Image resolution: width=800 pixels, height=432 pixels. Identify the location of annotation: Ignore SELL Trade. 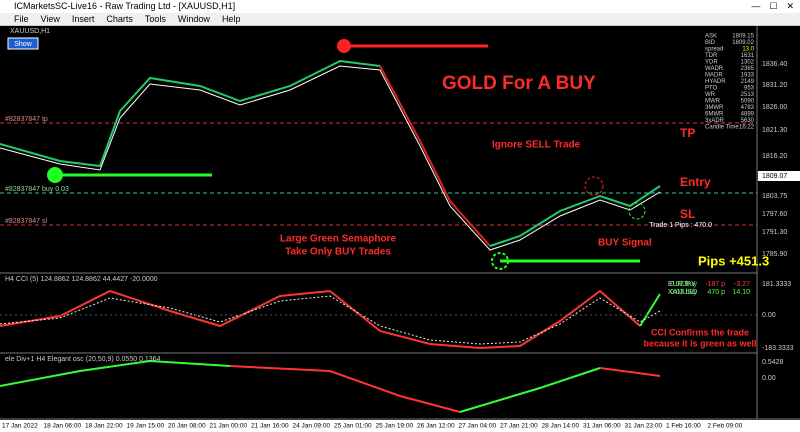
(536, 145).